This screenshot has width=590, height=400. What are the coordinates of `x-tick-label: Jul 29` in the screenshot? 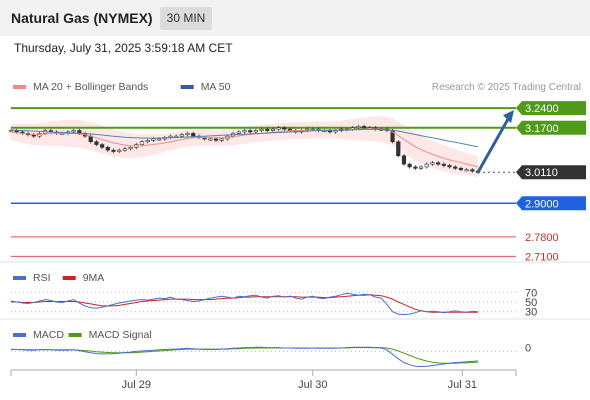 It's located at (136, 385).